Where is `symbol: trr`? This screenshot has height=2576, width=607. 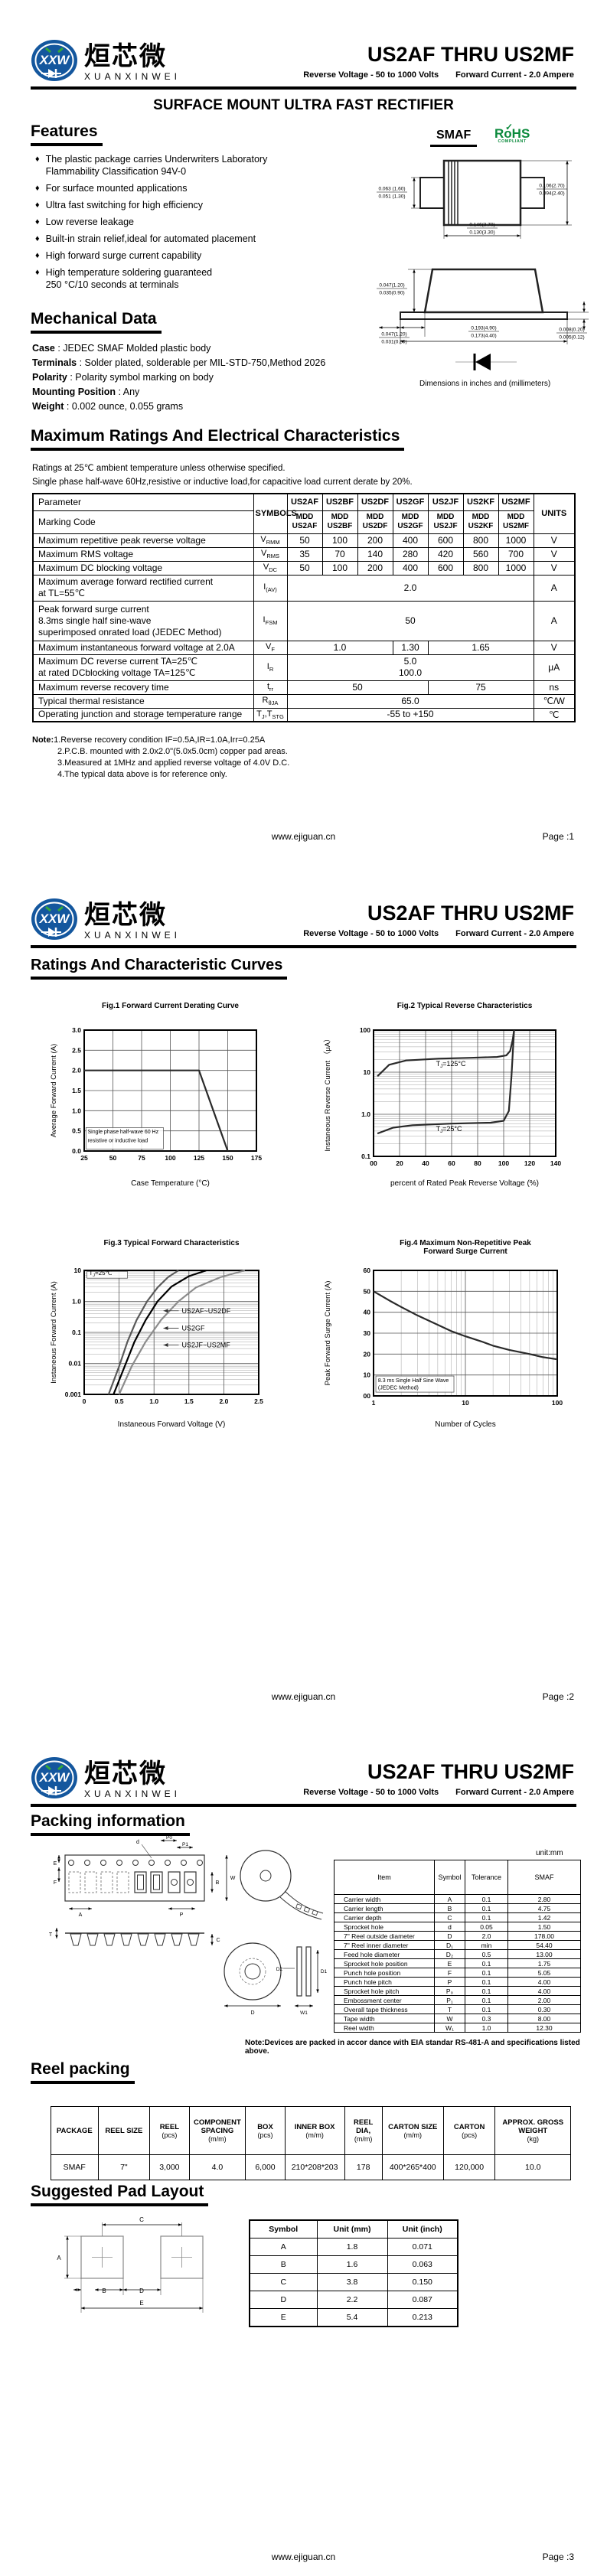
symbol: trr is located at coordinates (270, 688).